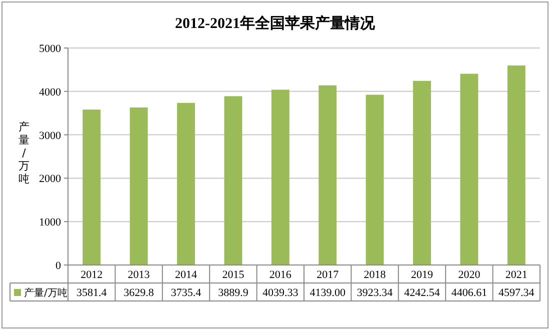 Image resolution: width=550 pixels, height=330 pixels. I want to click on data-label: 3629.8, so click(139, 293).